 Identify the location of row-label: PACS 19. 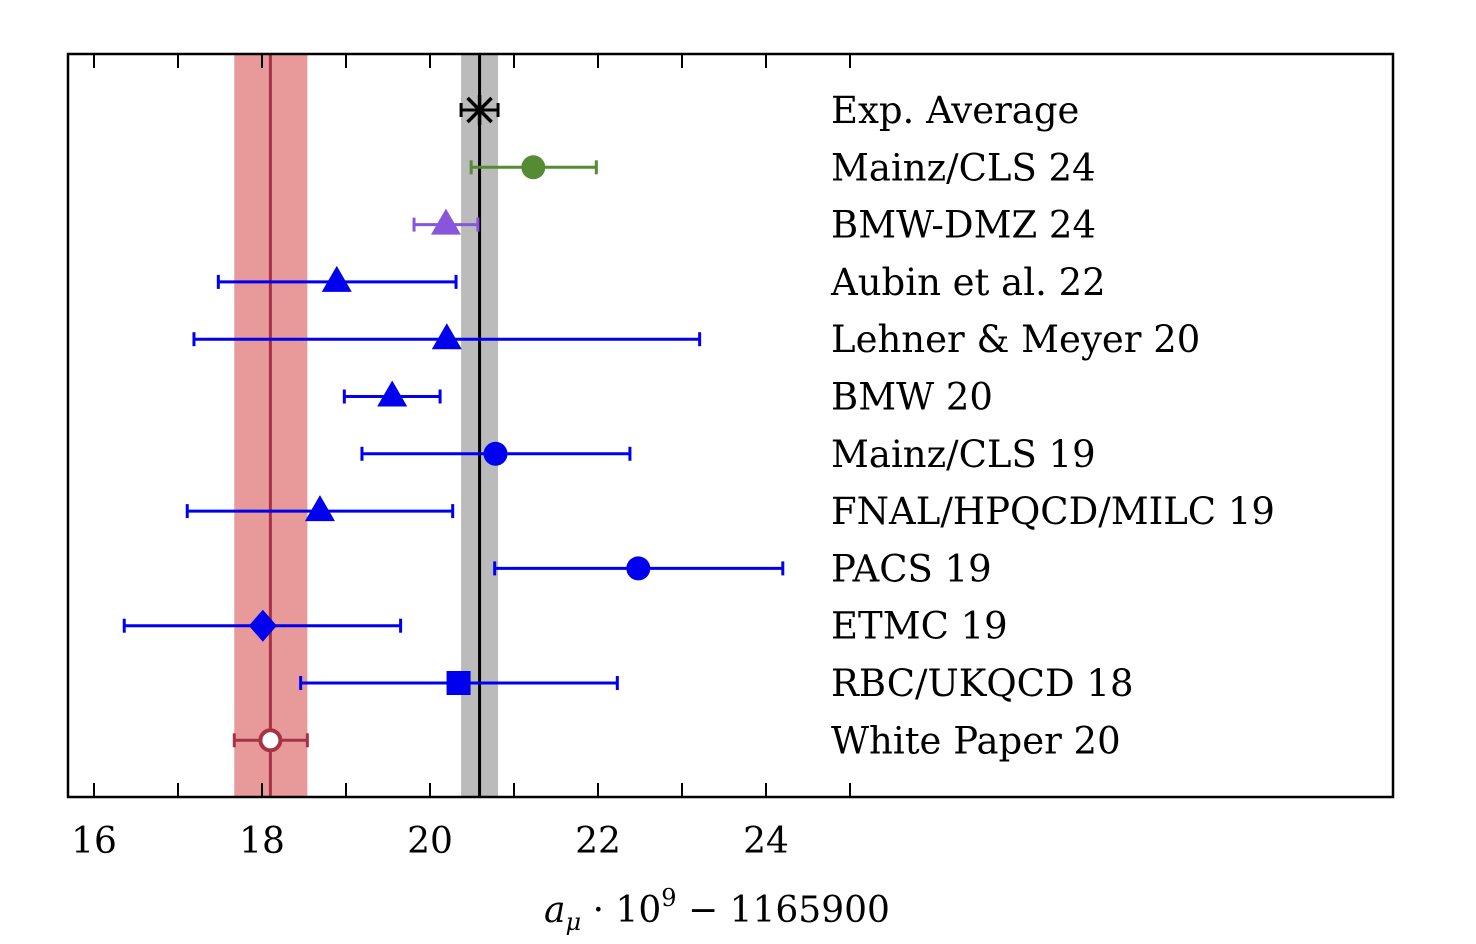
(911, 568).